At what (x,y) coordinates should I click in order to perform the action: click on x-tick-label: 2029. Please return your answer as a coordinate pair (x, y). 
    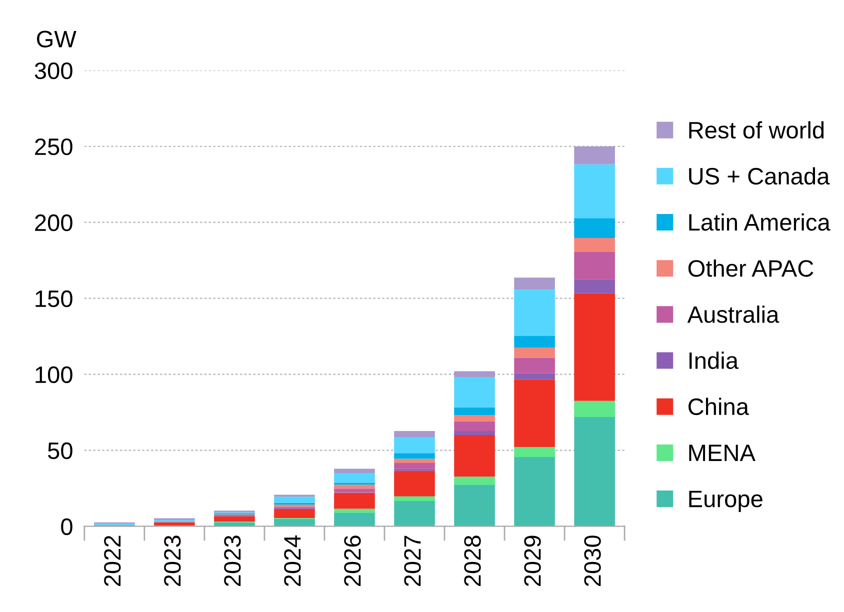
    Looking at the image, I should click on (532, 561).